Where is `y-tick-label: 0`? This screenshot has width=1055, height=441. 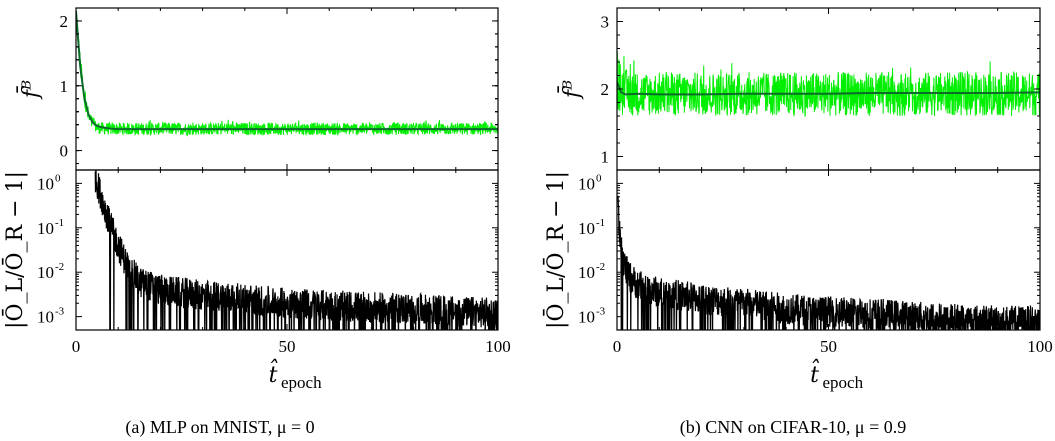 y-tick-label: 0 is located at coordinates (64, 151).